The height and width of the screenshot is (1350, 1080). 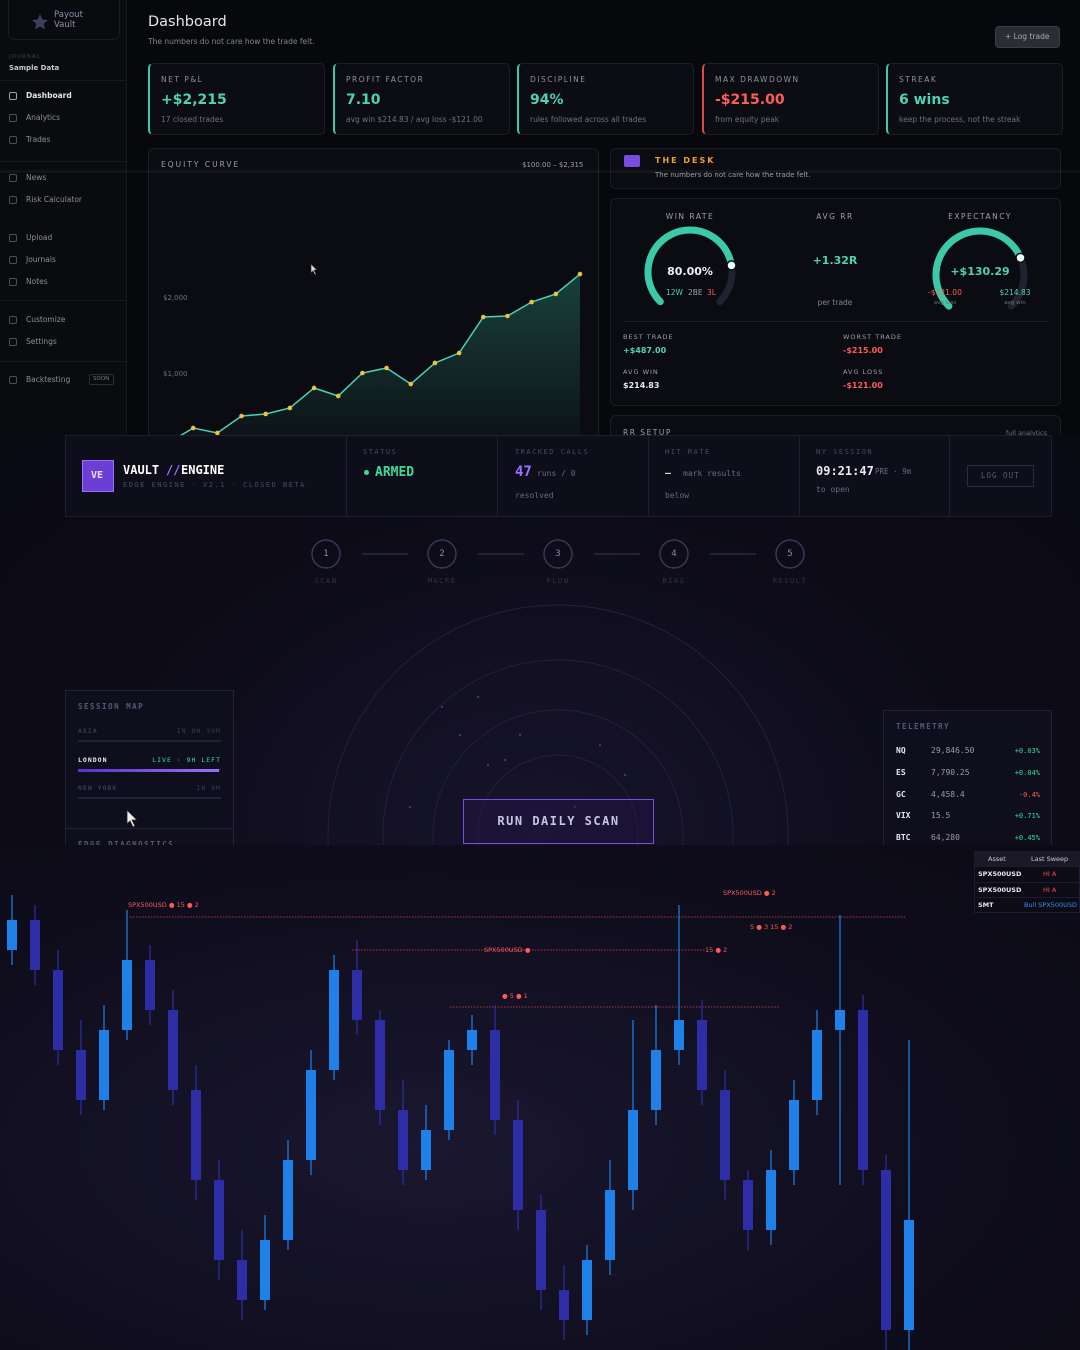 I want to click on page-title: Dashboard, so click(x=187, y=21).